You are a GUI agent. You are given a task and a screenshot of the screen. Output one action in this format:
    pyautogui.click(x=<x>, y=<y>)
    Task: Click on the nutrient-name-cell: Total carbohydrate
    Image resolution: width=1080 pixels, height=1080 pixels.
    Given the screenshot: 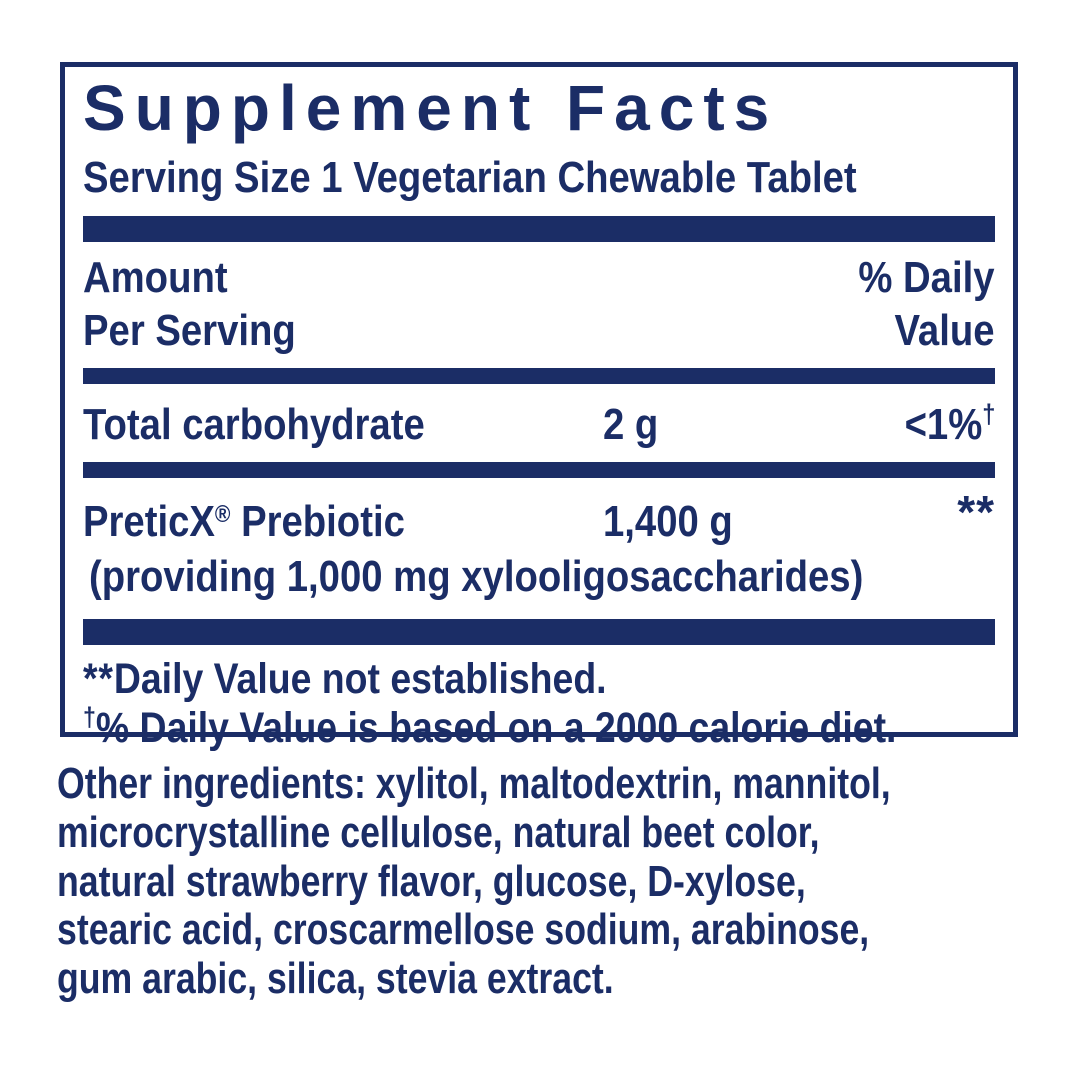 What is the action you would take?
    pyautogui.click(x=343, y=424)
    